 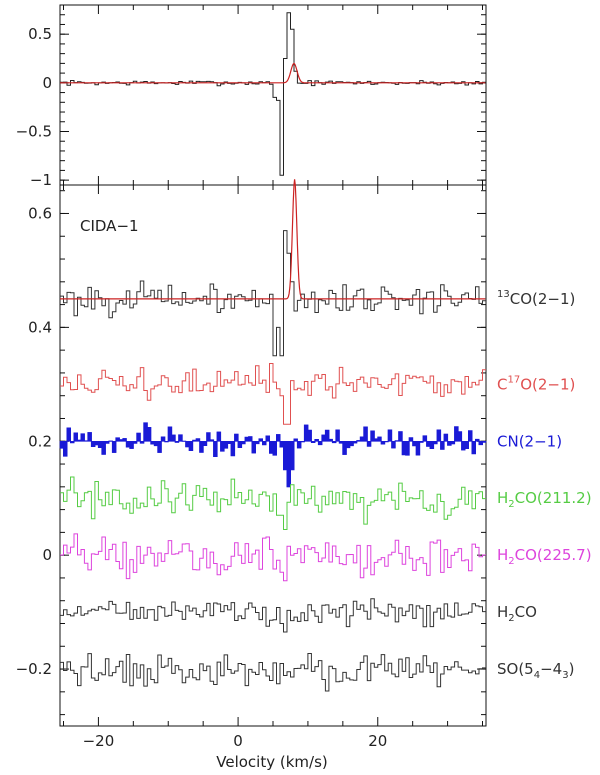 What do you see at coordinates (40, 327) in the screenshot?
I see `bottom-y-tick-label: 0.4` at bounding box center [40, 327].